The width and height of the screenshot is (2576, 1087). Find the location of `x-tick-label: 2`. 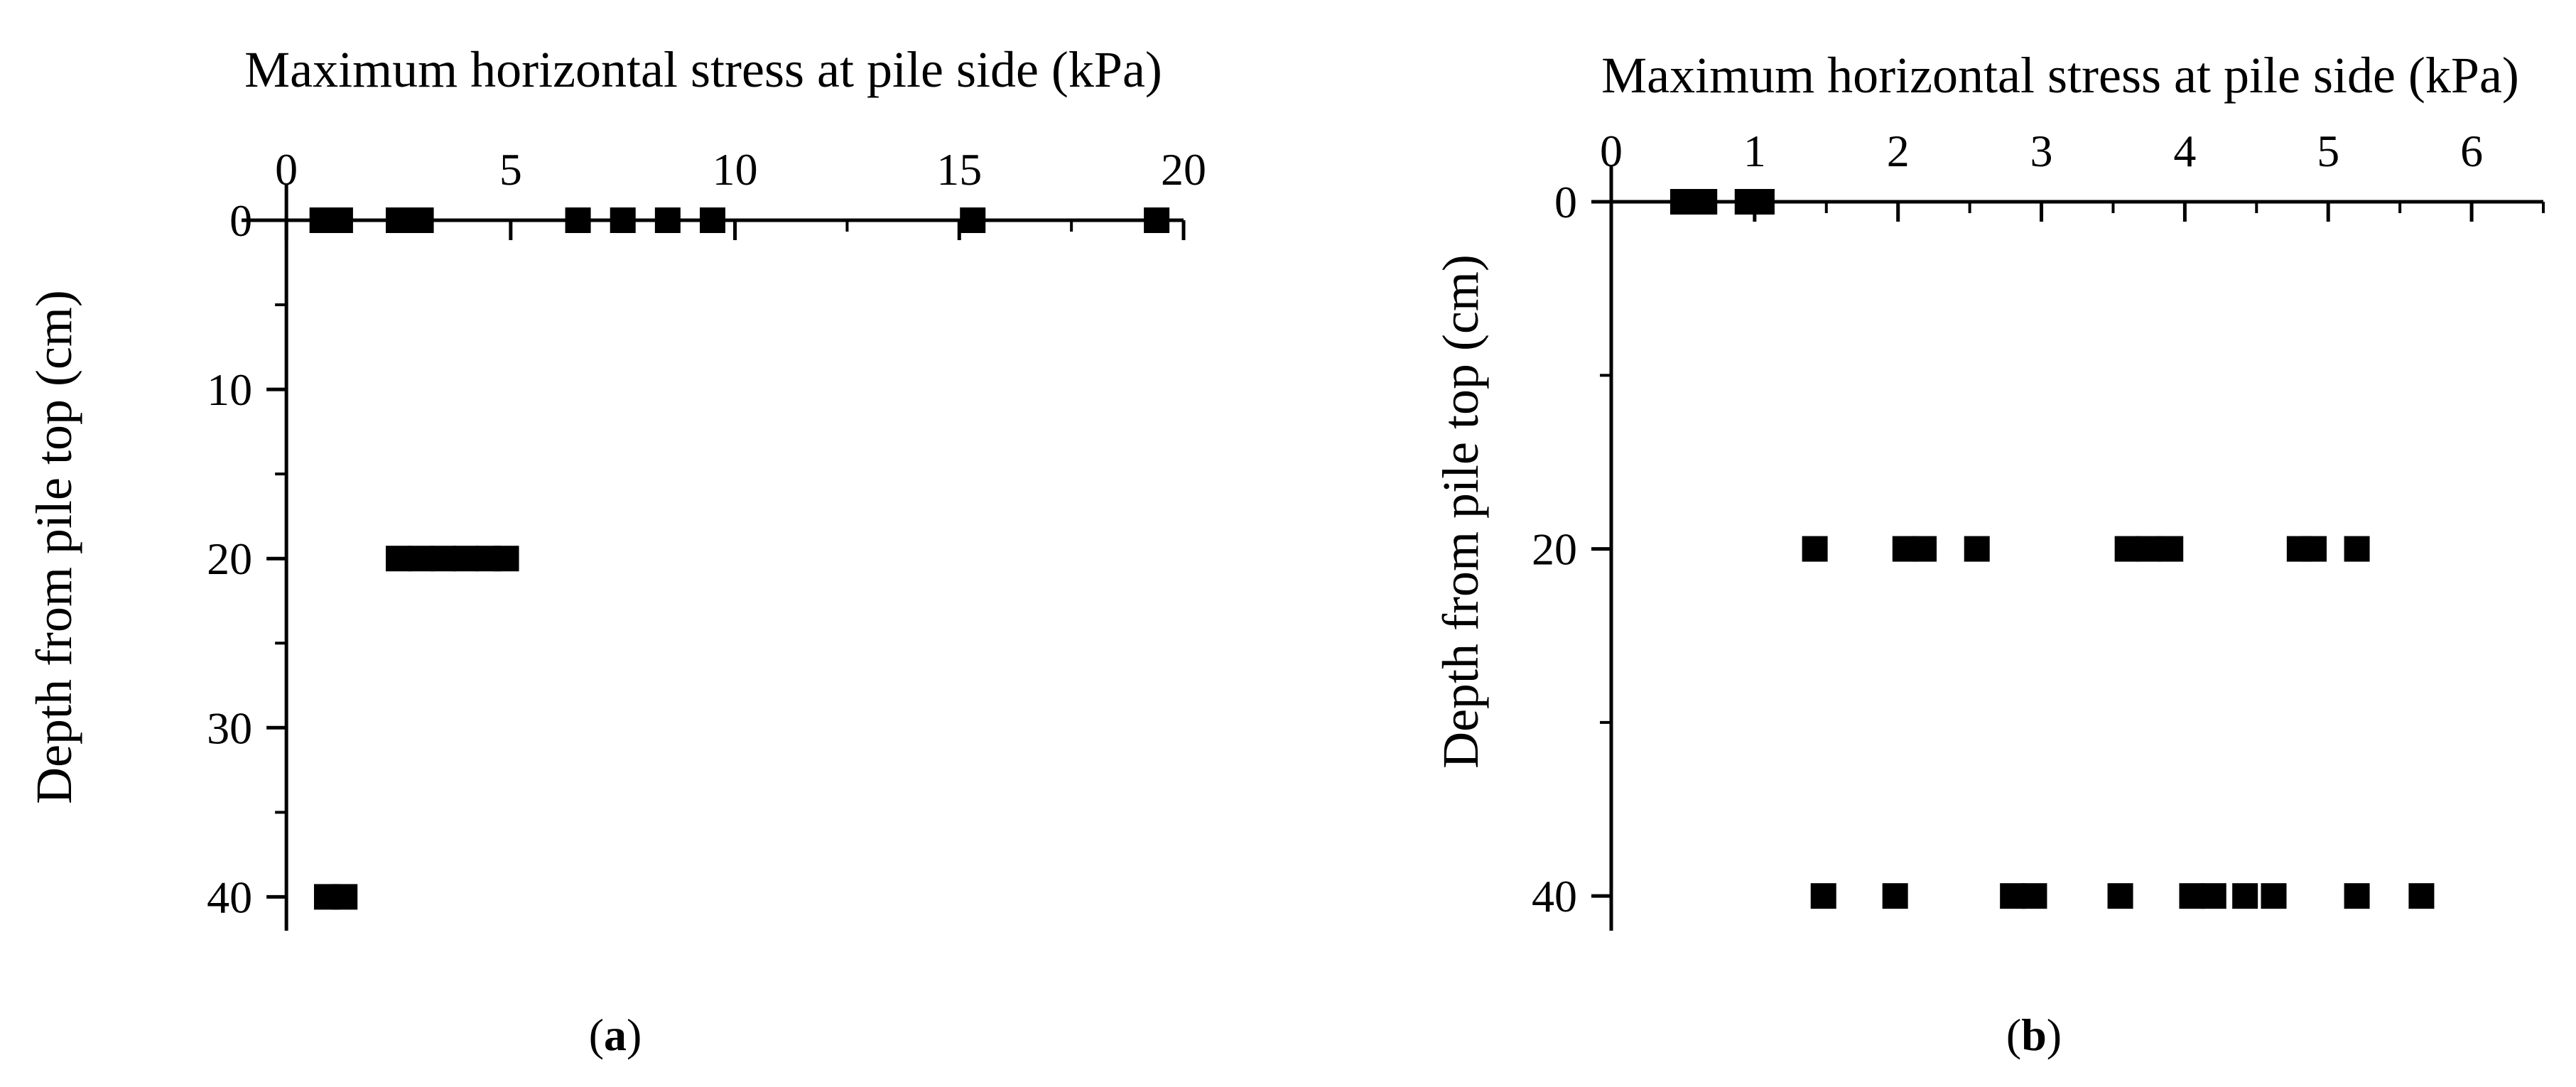

x-tick-label: 2 is located at coordinates (1898, 151).